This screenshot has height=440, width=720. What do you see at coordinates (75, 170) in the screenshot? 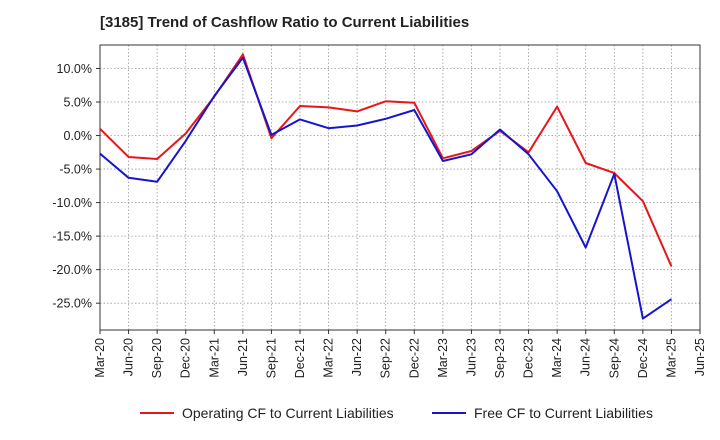
I see `y-tick-label: -5.0%` at bounding box center [75, 170].